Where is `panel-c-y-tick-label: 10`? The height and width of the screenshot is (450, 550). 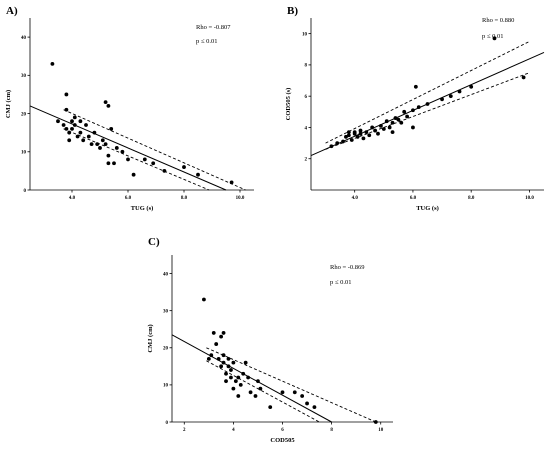
panel-c-y-tick-label: 10 is located at coordinates (166, 386).